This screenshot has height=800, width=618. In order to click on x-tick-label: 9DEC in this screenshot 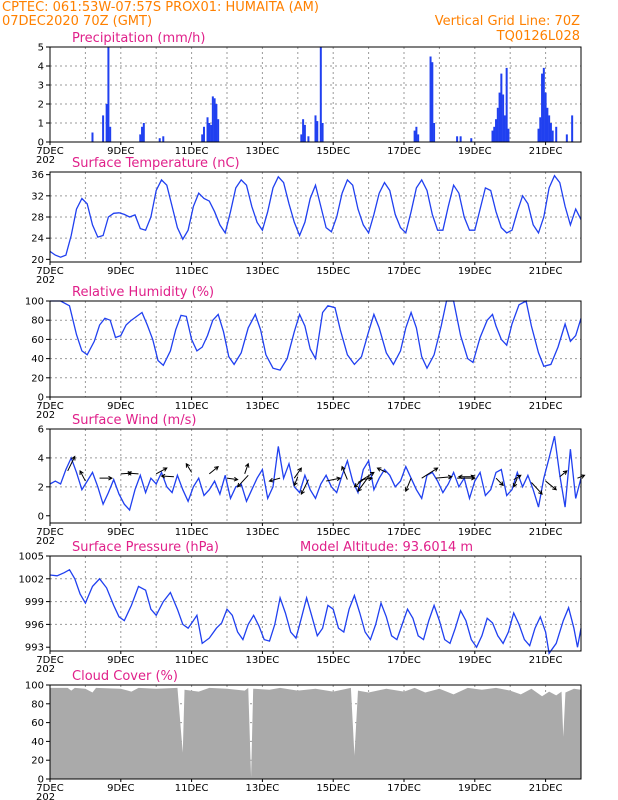, I will do `click(120, 406)`.